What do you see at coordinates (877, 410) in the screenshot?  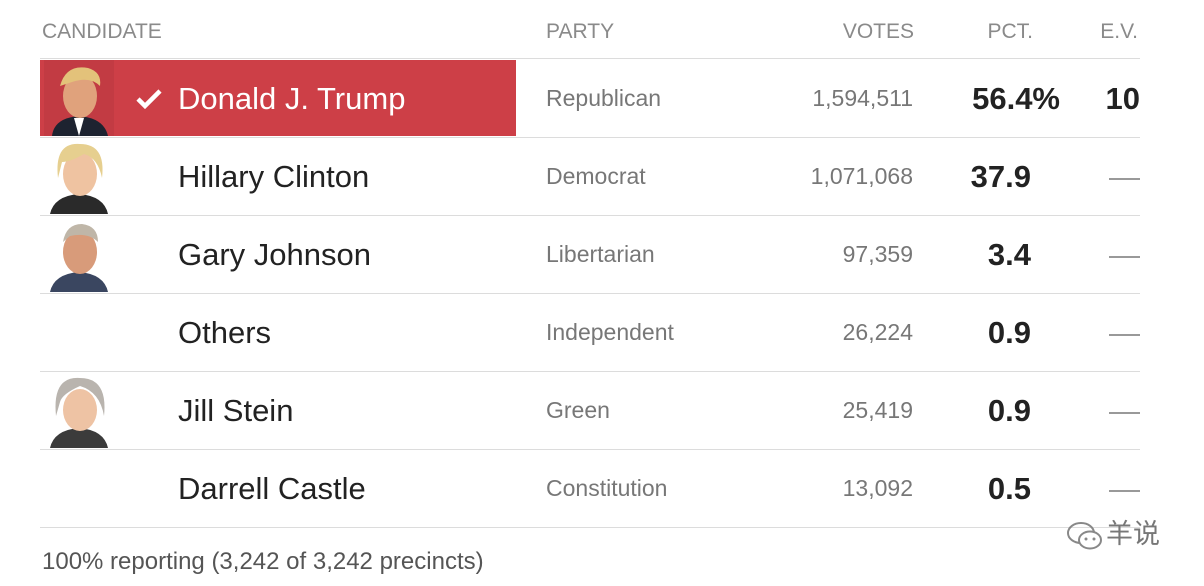 I see `votes: 25,419` at bounding box center [877, 410].